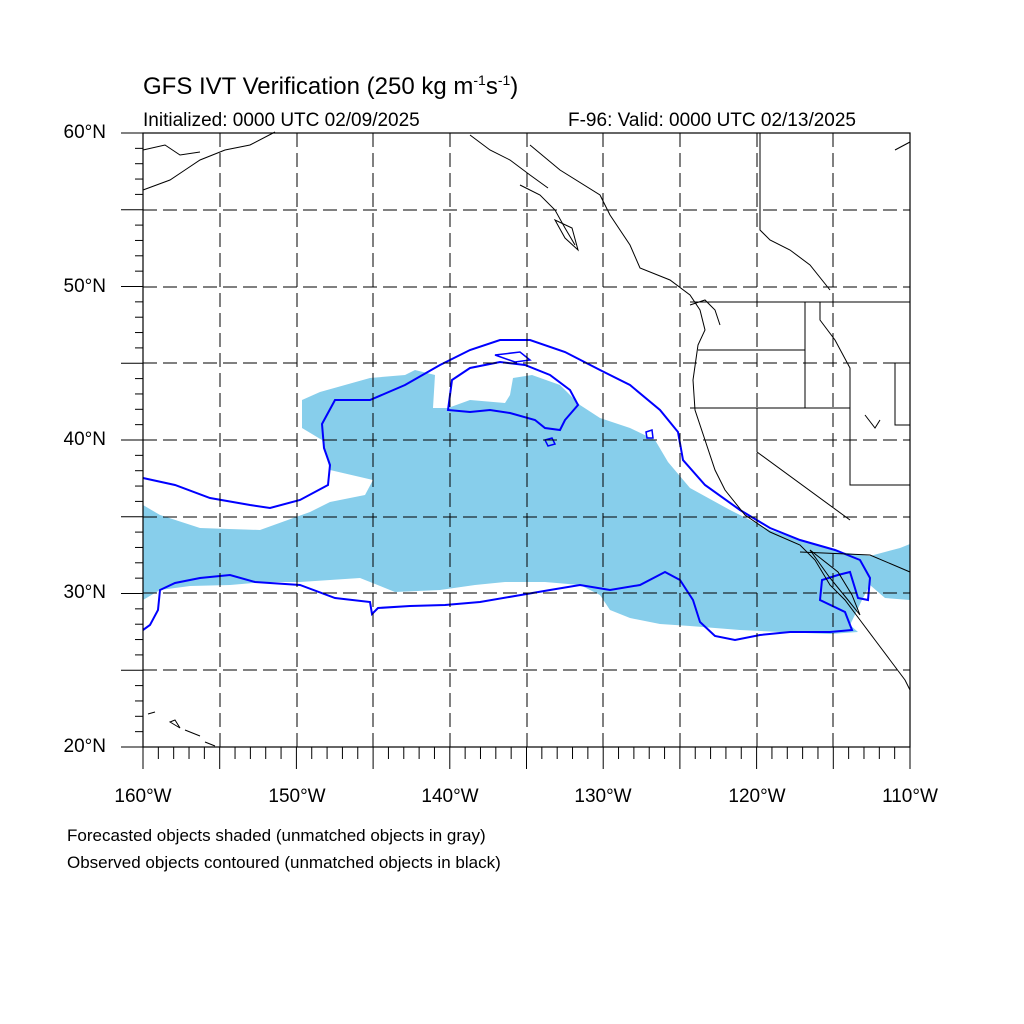 The width and height of the screenshot is (1024, 1024). What do you see at coordinates (910, 796) in the screenshot?
I see `lon-label-110w: 110°W` at bounding box center [910, 796].